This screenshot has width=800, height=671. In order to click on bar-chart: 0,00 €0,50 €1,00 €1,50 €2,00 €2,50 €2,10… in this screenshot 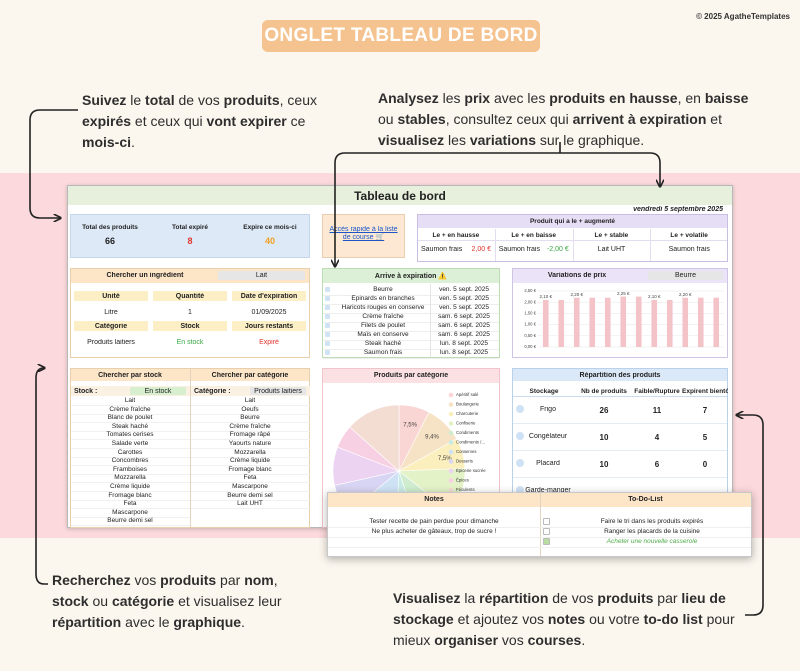, I will do `click(624, 318)`.